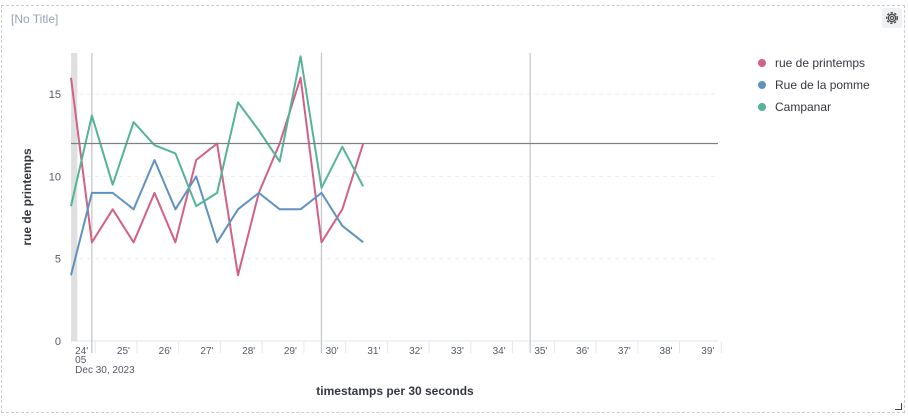  I want to click on highlight-band, so click(74, 197).